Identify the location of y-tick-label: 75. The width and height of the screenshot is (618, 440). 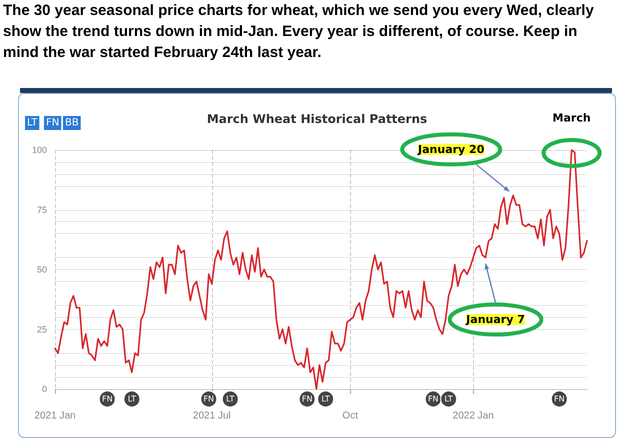
(41, 209).